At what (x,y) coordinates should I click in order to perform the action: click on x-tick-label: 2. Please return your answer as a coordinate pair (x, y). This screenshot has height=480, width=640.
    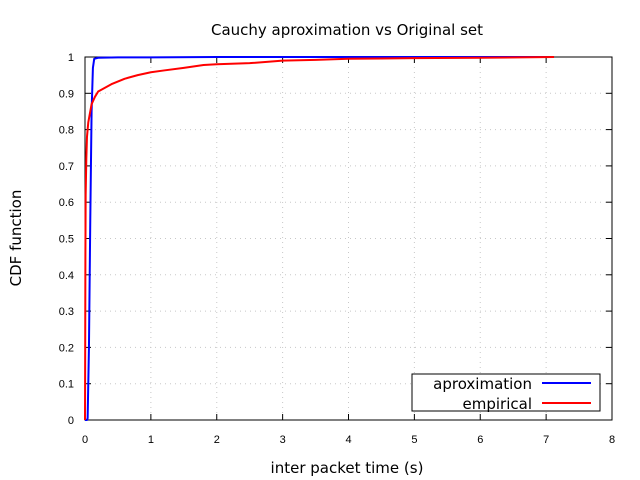
    Looking at the image, I should click on (217, 440).